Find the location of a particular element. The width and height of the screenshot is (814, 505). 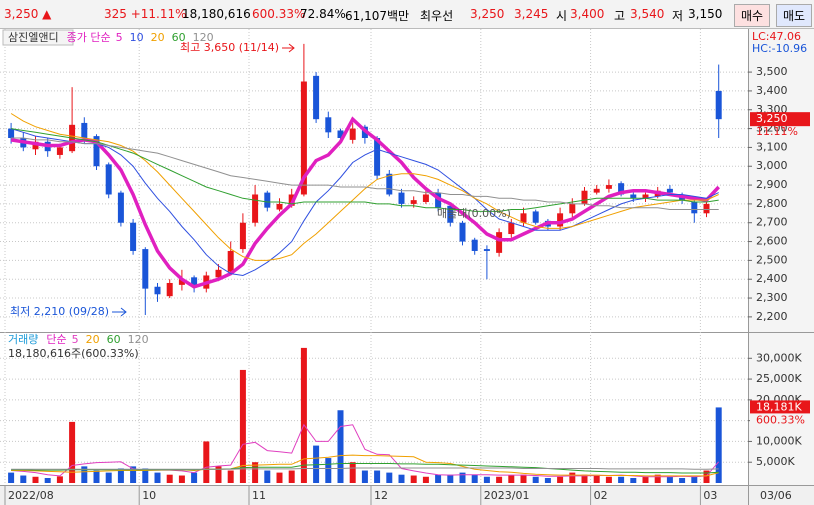

x-tick-label: 03 is located at coordinates (710, 495).